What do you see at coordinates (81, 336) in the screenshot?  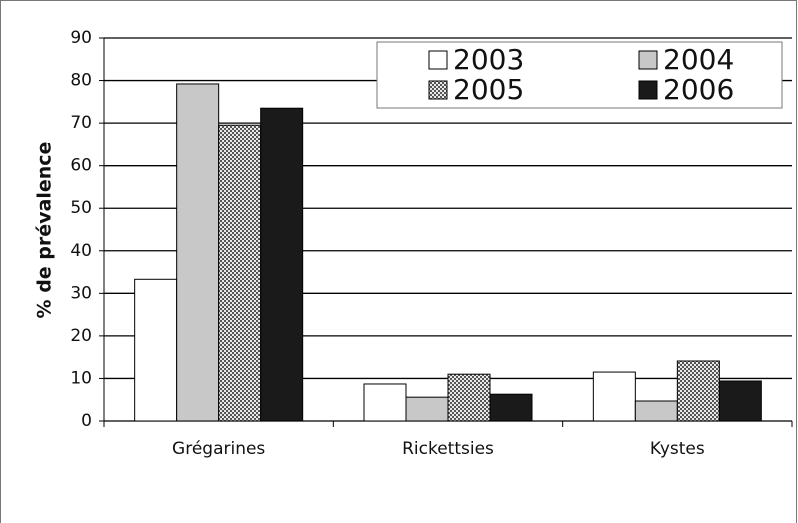 I see `y-tick-label: 20` at bounding box center [81, 336].